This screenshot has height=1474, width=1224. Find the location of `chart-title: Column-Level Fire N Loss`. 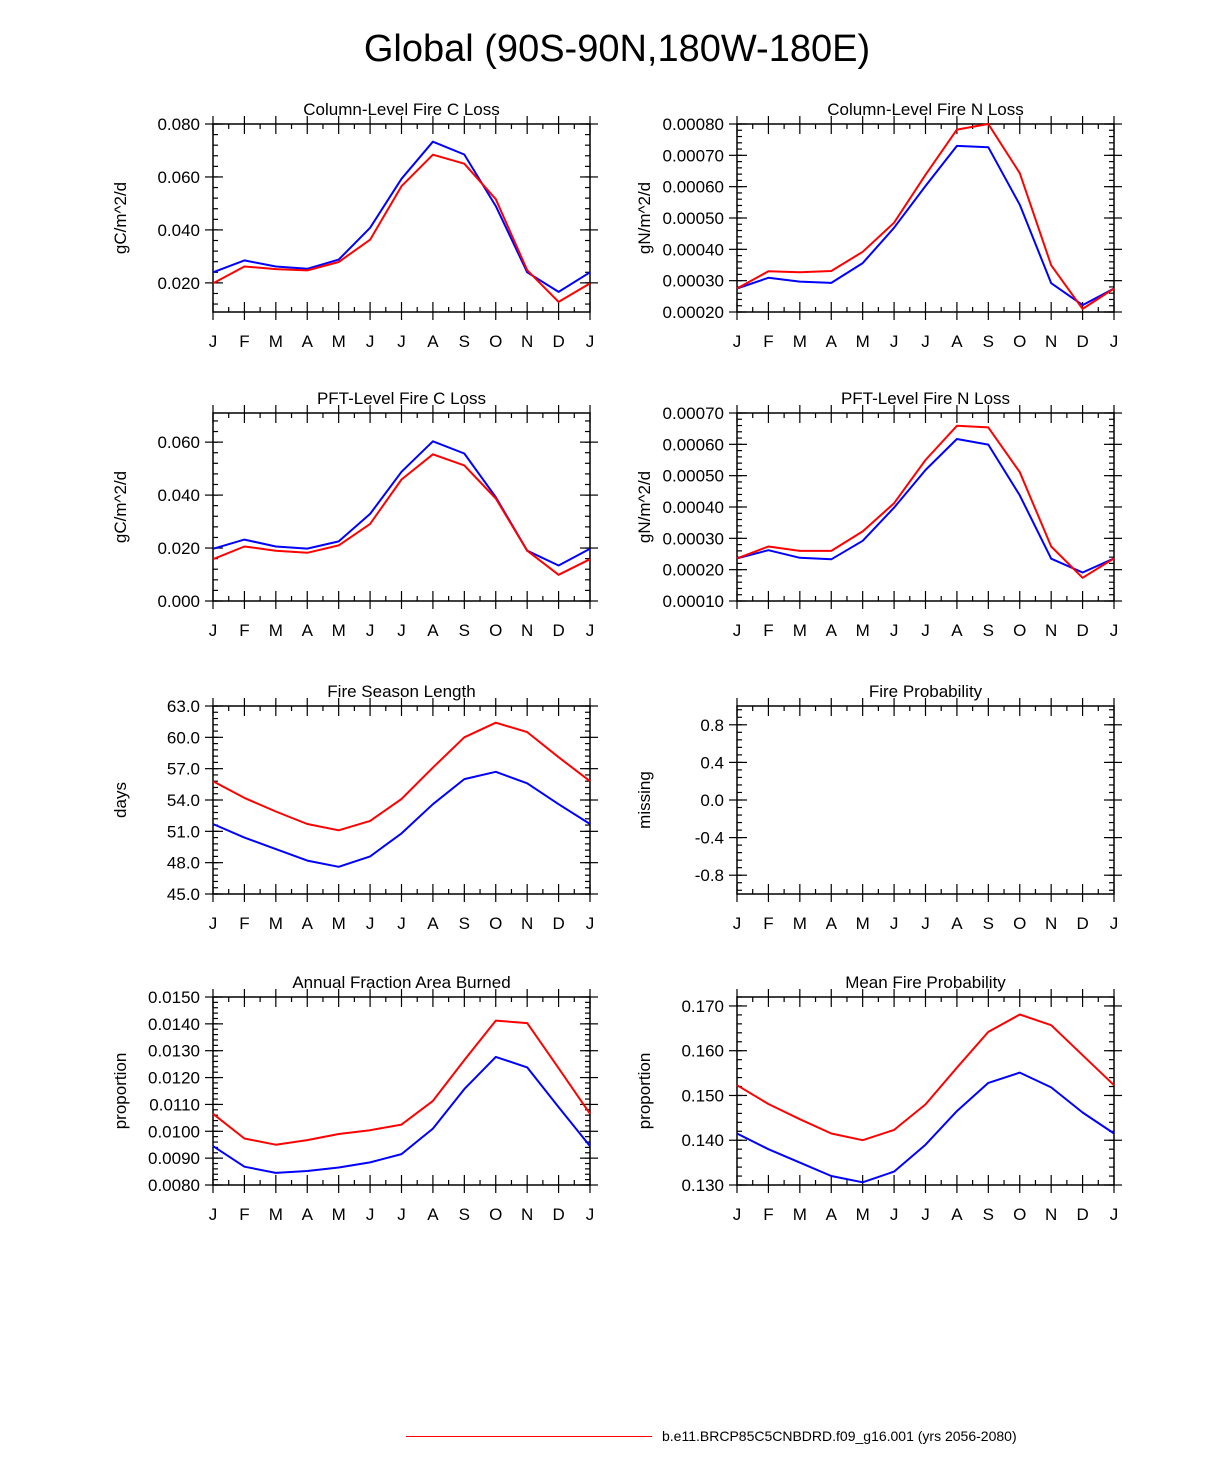

chart-title: Column-Level Fire N Loss is located at coordinates (925, 109).